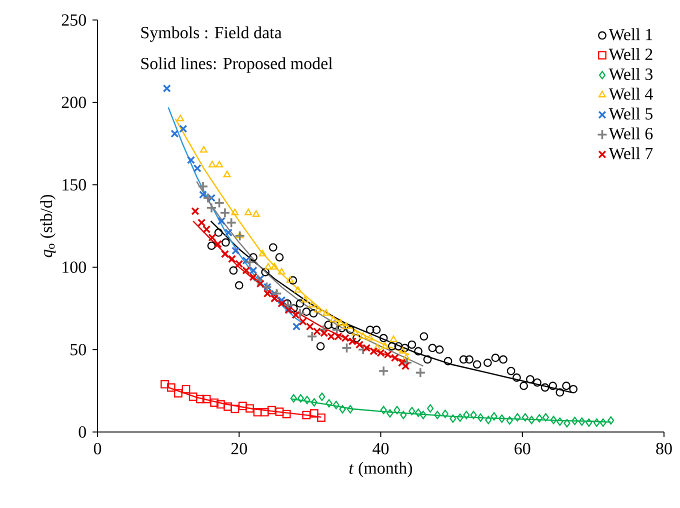 Image resolution: width=680 pixels, height=508 pixels. I want to click on legend-label: Well 1, so click(630, 34).